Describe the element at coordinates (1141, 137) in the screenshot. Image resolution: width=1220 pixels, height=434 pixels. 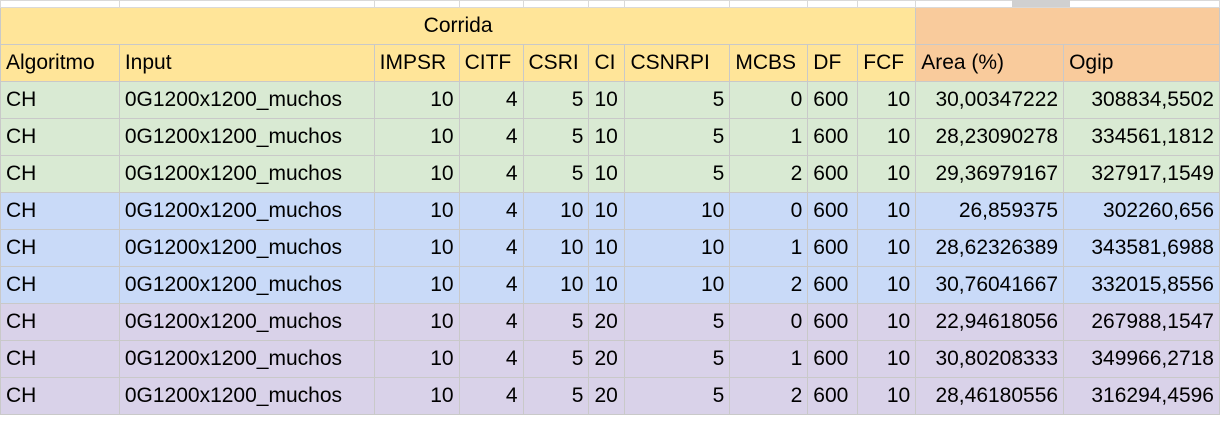
I see `cell-ogip: 334561,1812` at that location.